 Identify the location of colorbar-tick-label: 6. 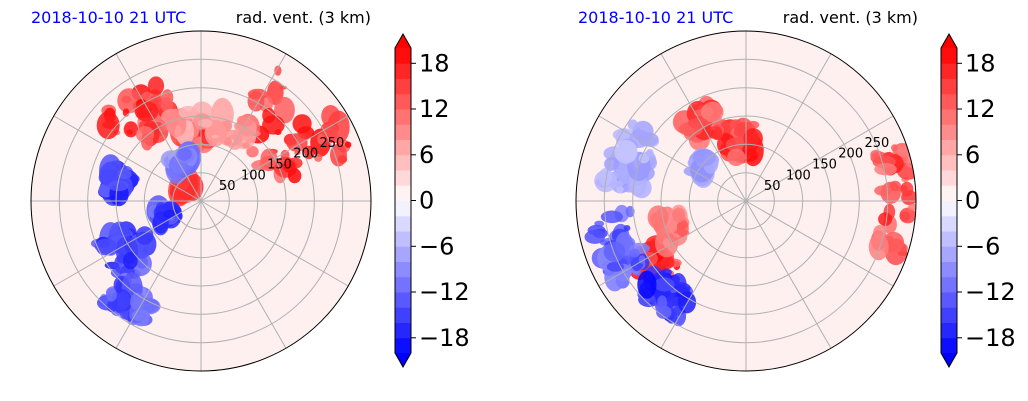
(426, 155).